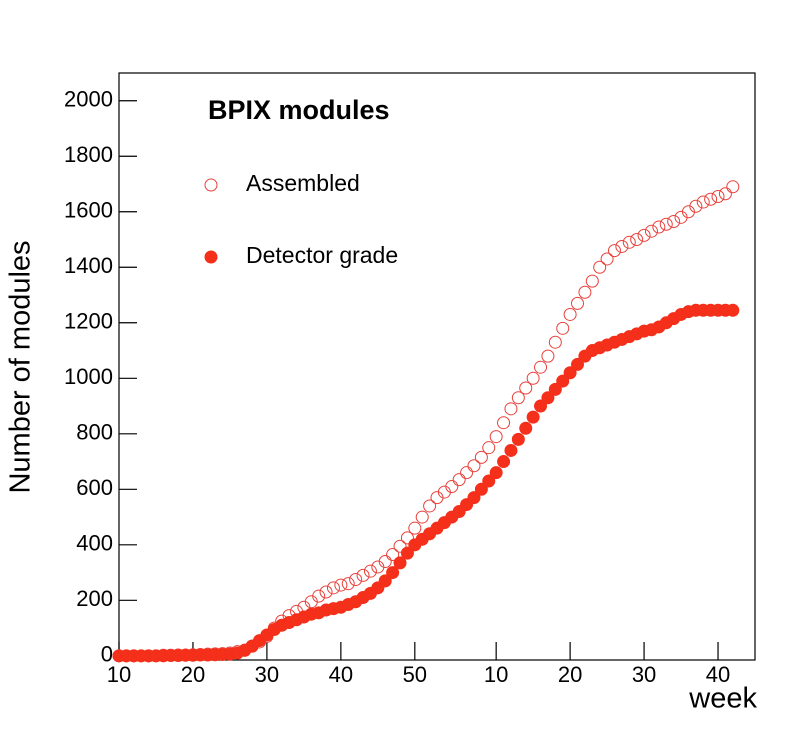 This screenshot has width=798, height=730. I want to click on chart-title: BPIX modules, so click(299, 110).